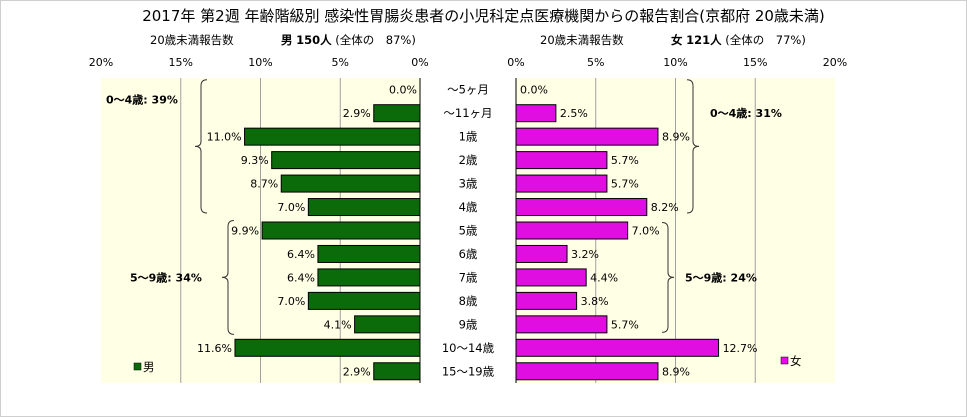 The image size is (967, 417). I want to click on legend-label-male: 男, so click(149, 367).